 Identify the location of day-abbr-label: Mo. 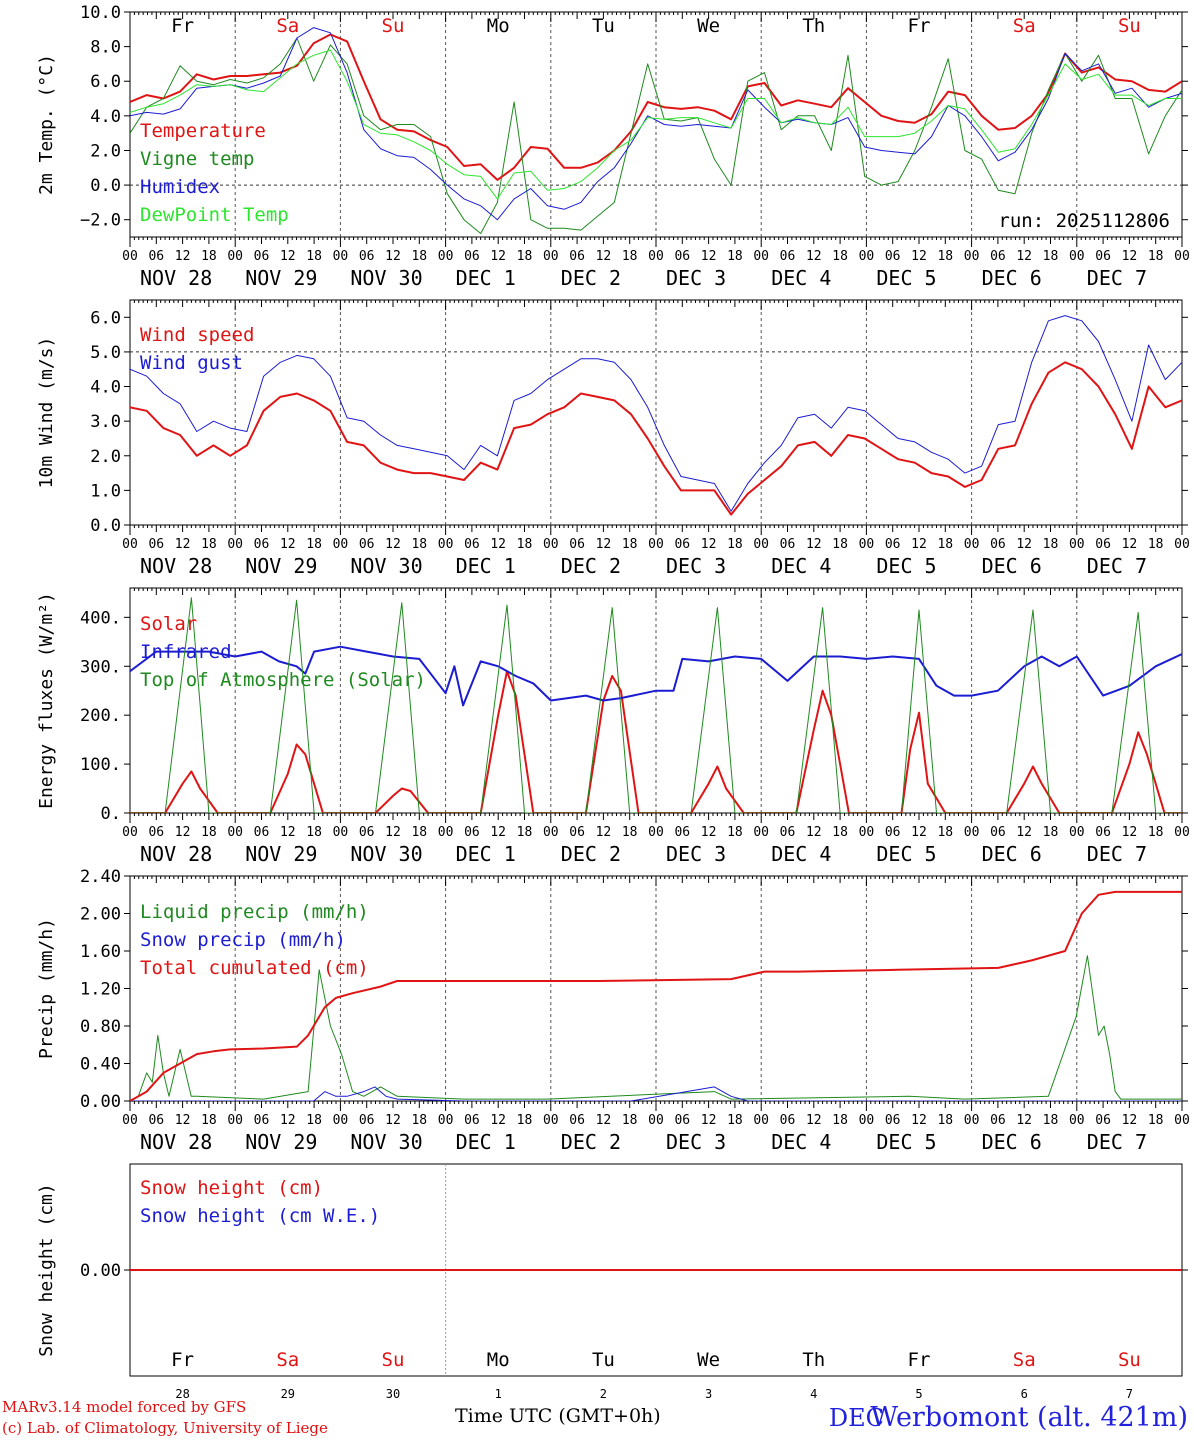
(498, 1360).